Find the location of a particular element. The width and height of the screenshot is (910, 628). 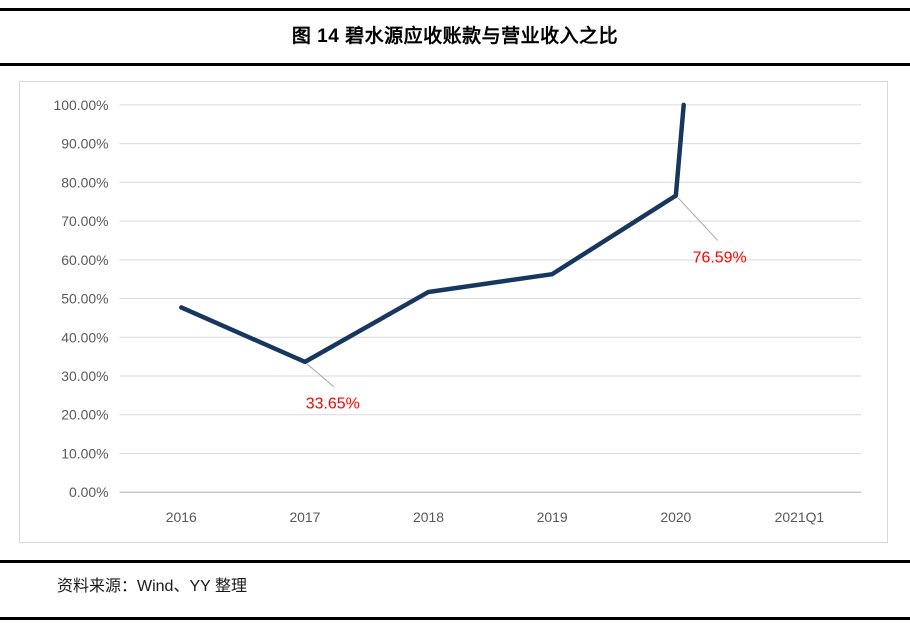

y-tick-label: 40.00% is located at coordinates (84, 337).